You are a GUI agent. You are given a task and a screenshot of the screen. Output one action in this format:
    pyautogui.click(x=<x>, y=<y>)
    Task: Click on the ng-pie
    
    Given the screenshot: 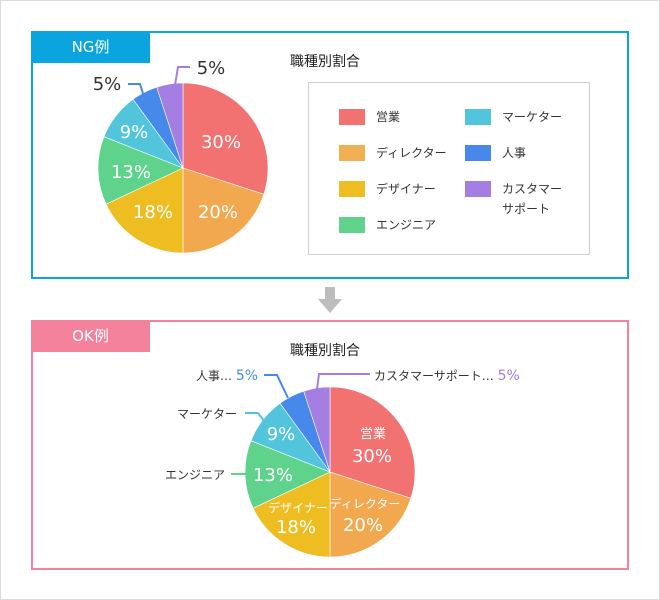 What is the action you would take?
    pyautogui.click(x=183, y=168)
    